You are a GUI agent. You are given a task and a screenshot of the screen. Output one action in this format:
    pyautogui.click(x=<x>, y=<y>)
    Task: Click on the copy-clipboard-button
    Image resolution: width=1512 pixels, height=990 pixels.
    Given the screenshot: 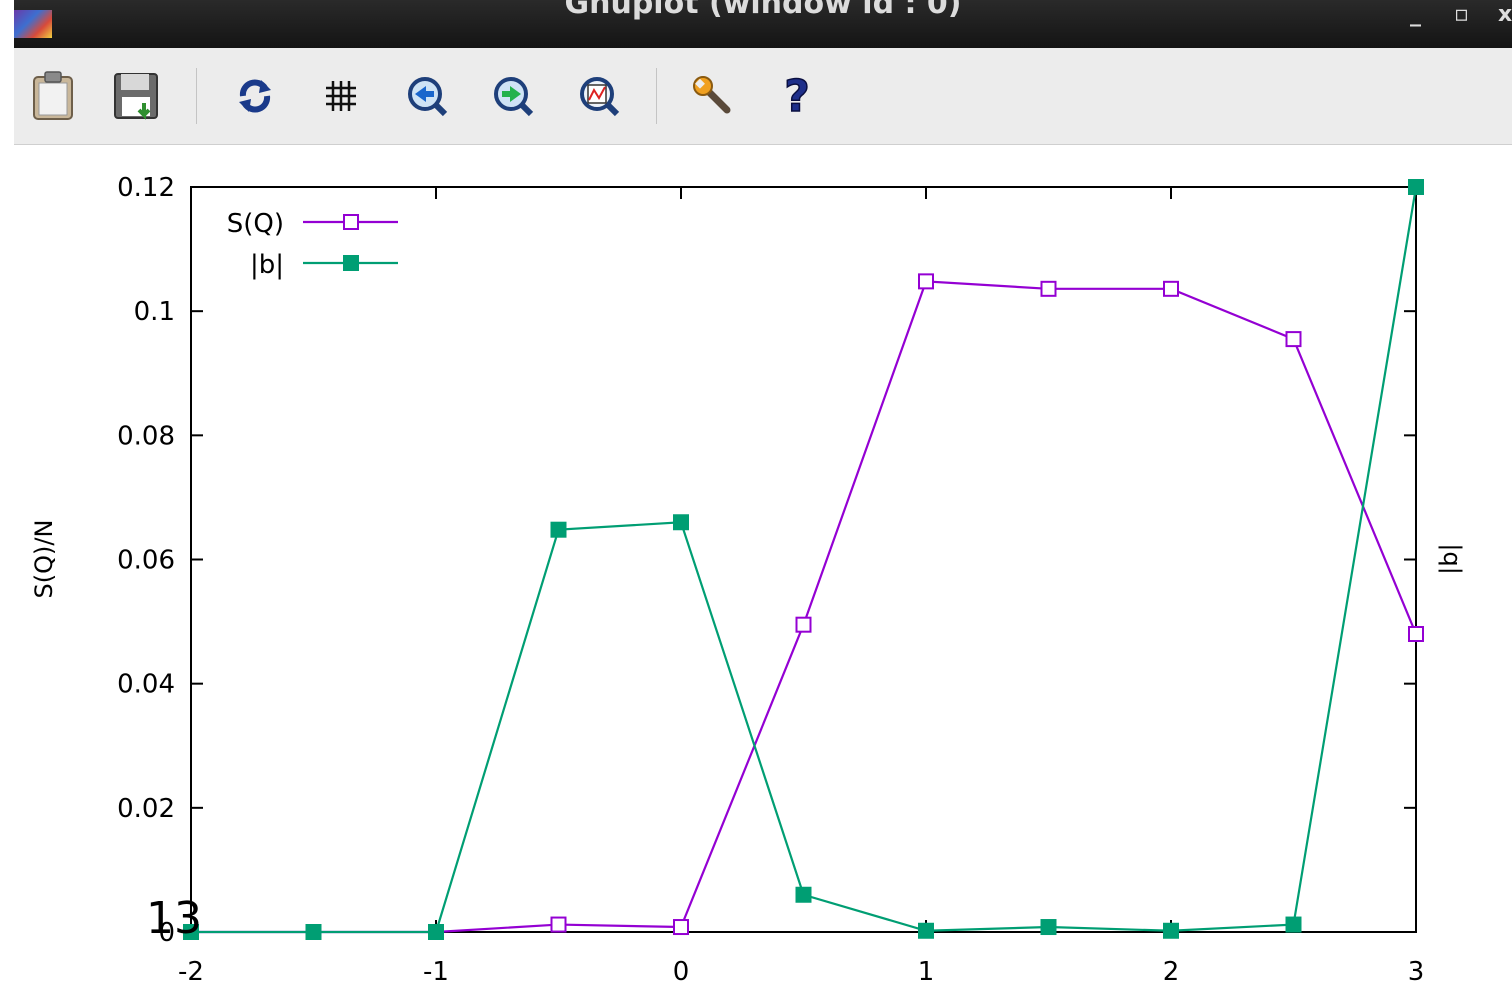 What is the action you would take?
    pyautogui.click(x=53, y=96)
    